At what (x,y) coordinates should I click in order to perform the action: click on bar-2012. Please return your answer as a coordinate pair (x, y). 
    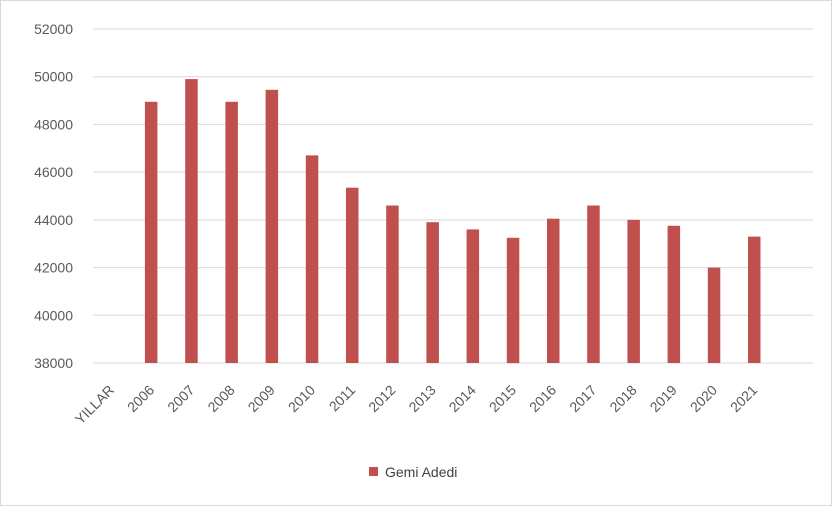
    Looking at the image, I should click on (392, 284).